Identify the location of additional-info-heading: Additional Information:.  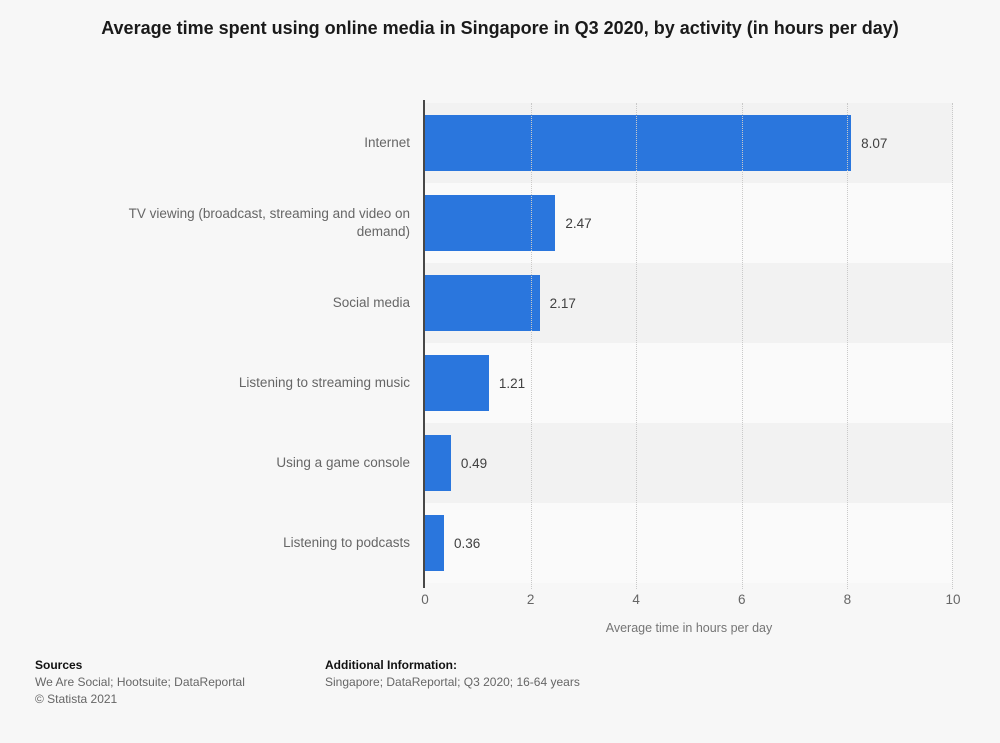
(391, 665).